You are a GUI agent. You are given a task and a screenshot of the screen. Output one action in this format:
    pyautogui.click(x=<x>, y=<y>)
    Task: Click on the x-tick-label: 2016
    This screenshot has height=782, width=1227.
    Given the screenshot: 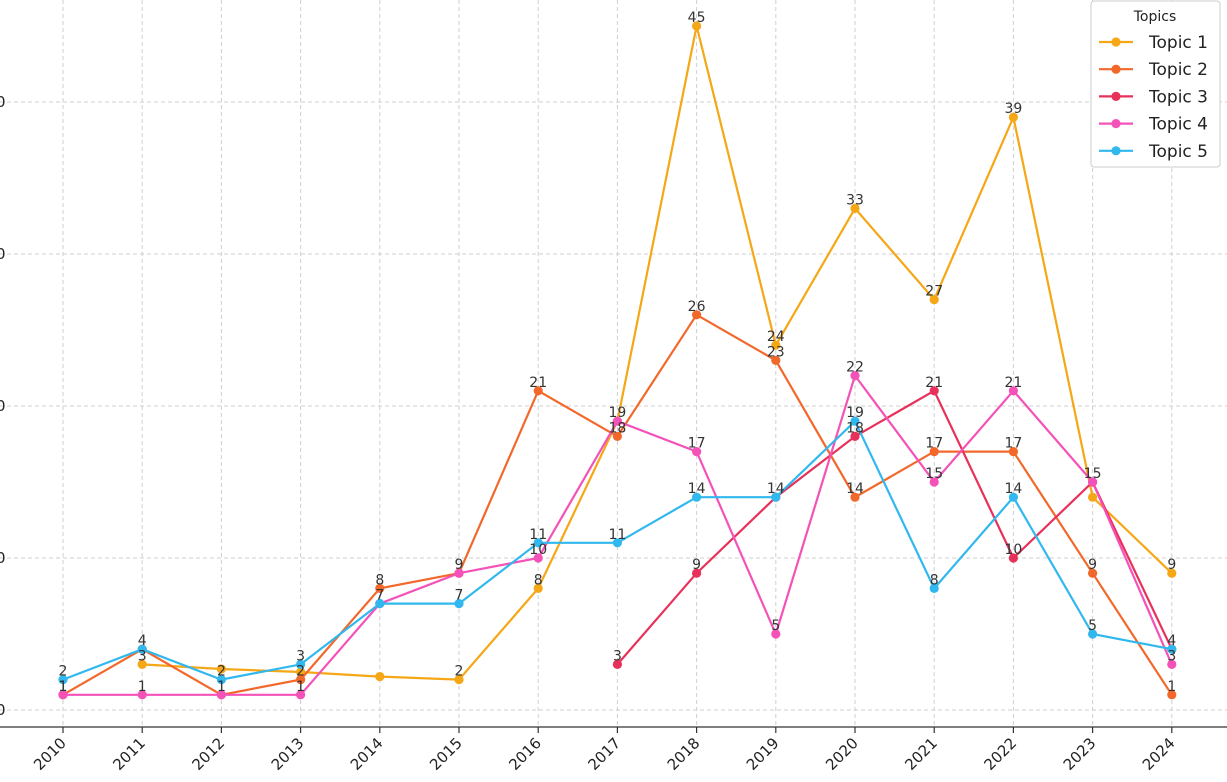 What is the action you would take?
    pyautogui.click(x=525, y=754)
    